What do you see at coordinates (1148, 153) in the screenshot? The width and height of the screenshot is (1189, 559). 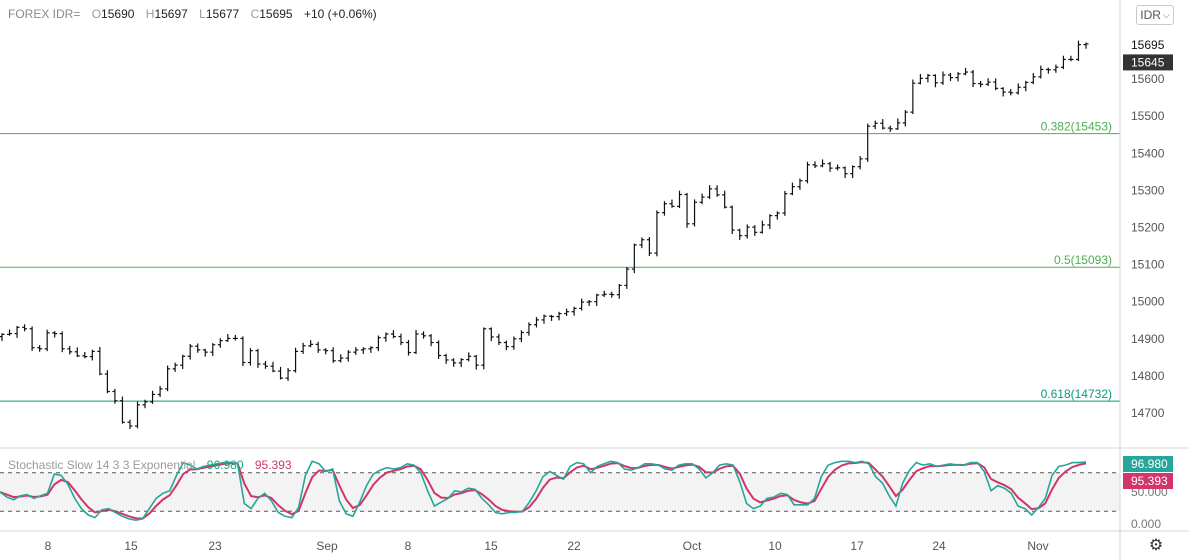 I see `price-tick-label: 15400` at bounding box center [1148, 153].